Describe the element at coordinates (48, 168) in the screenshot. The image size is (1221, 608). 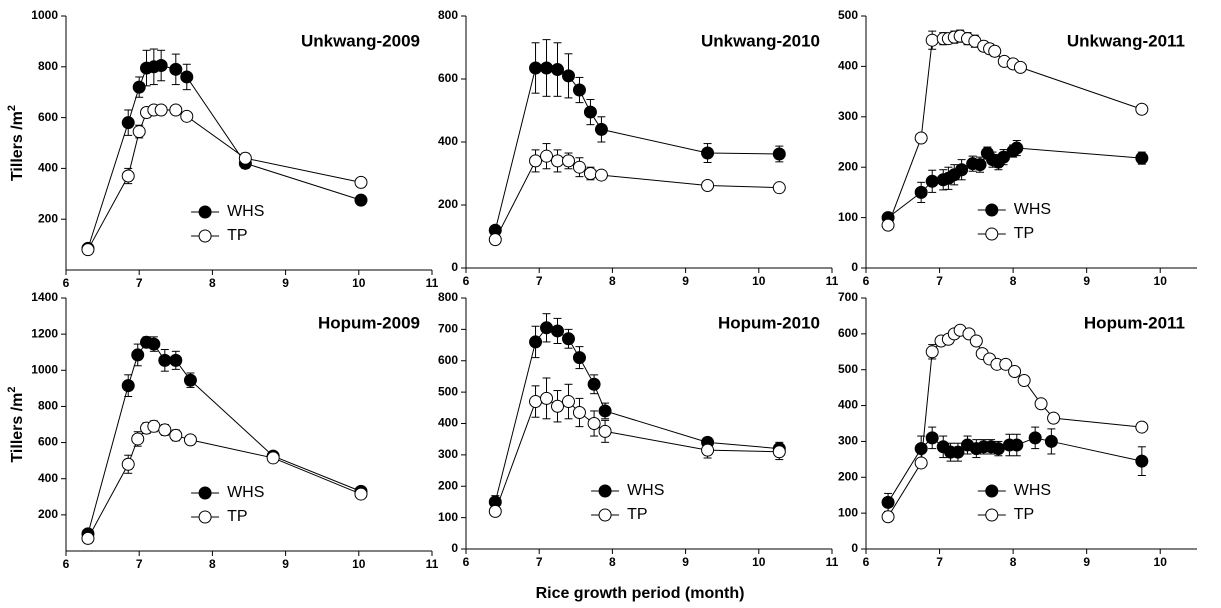
I see `y-tick-label: 400` at that location.